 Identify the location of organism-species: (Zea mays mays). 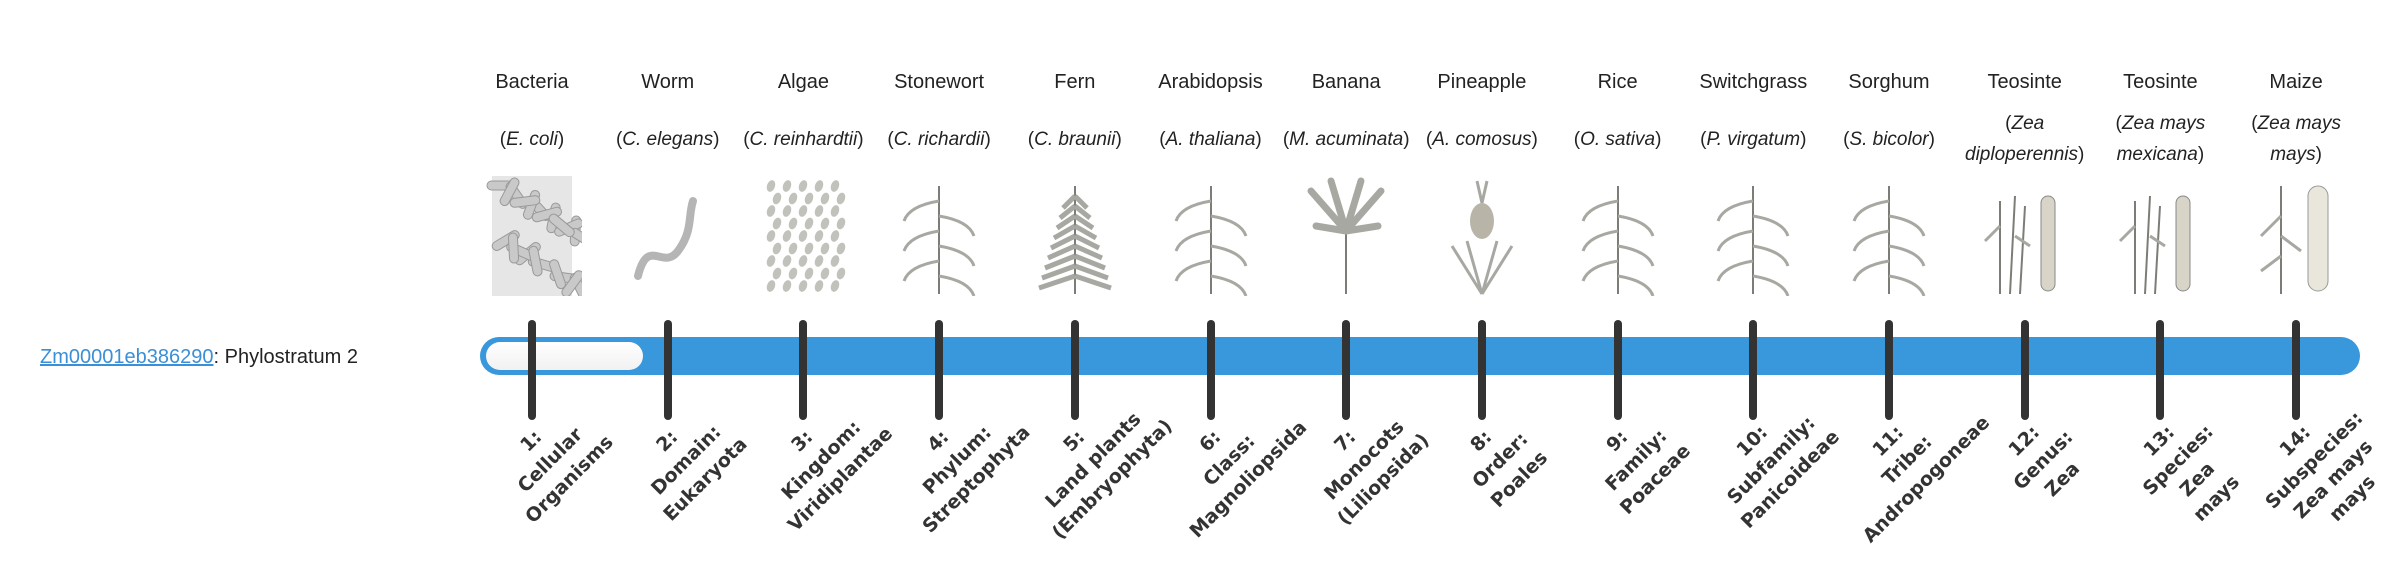
(2296, 139).